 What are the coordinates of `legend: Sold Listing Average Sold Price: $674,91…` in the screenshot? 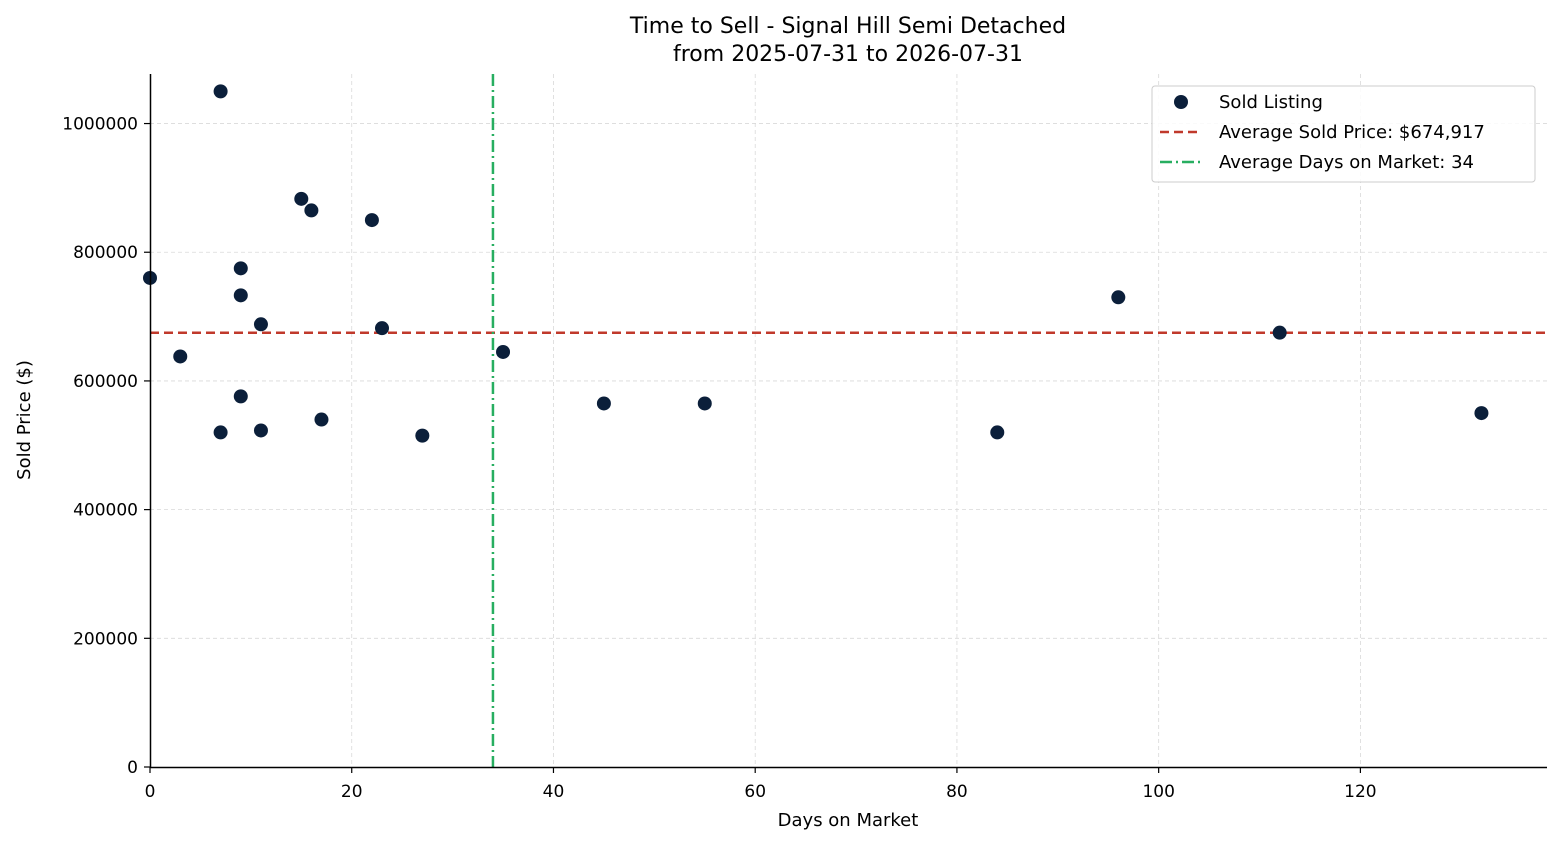 It's located at (1343, 134).